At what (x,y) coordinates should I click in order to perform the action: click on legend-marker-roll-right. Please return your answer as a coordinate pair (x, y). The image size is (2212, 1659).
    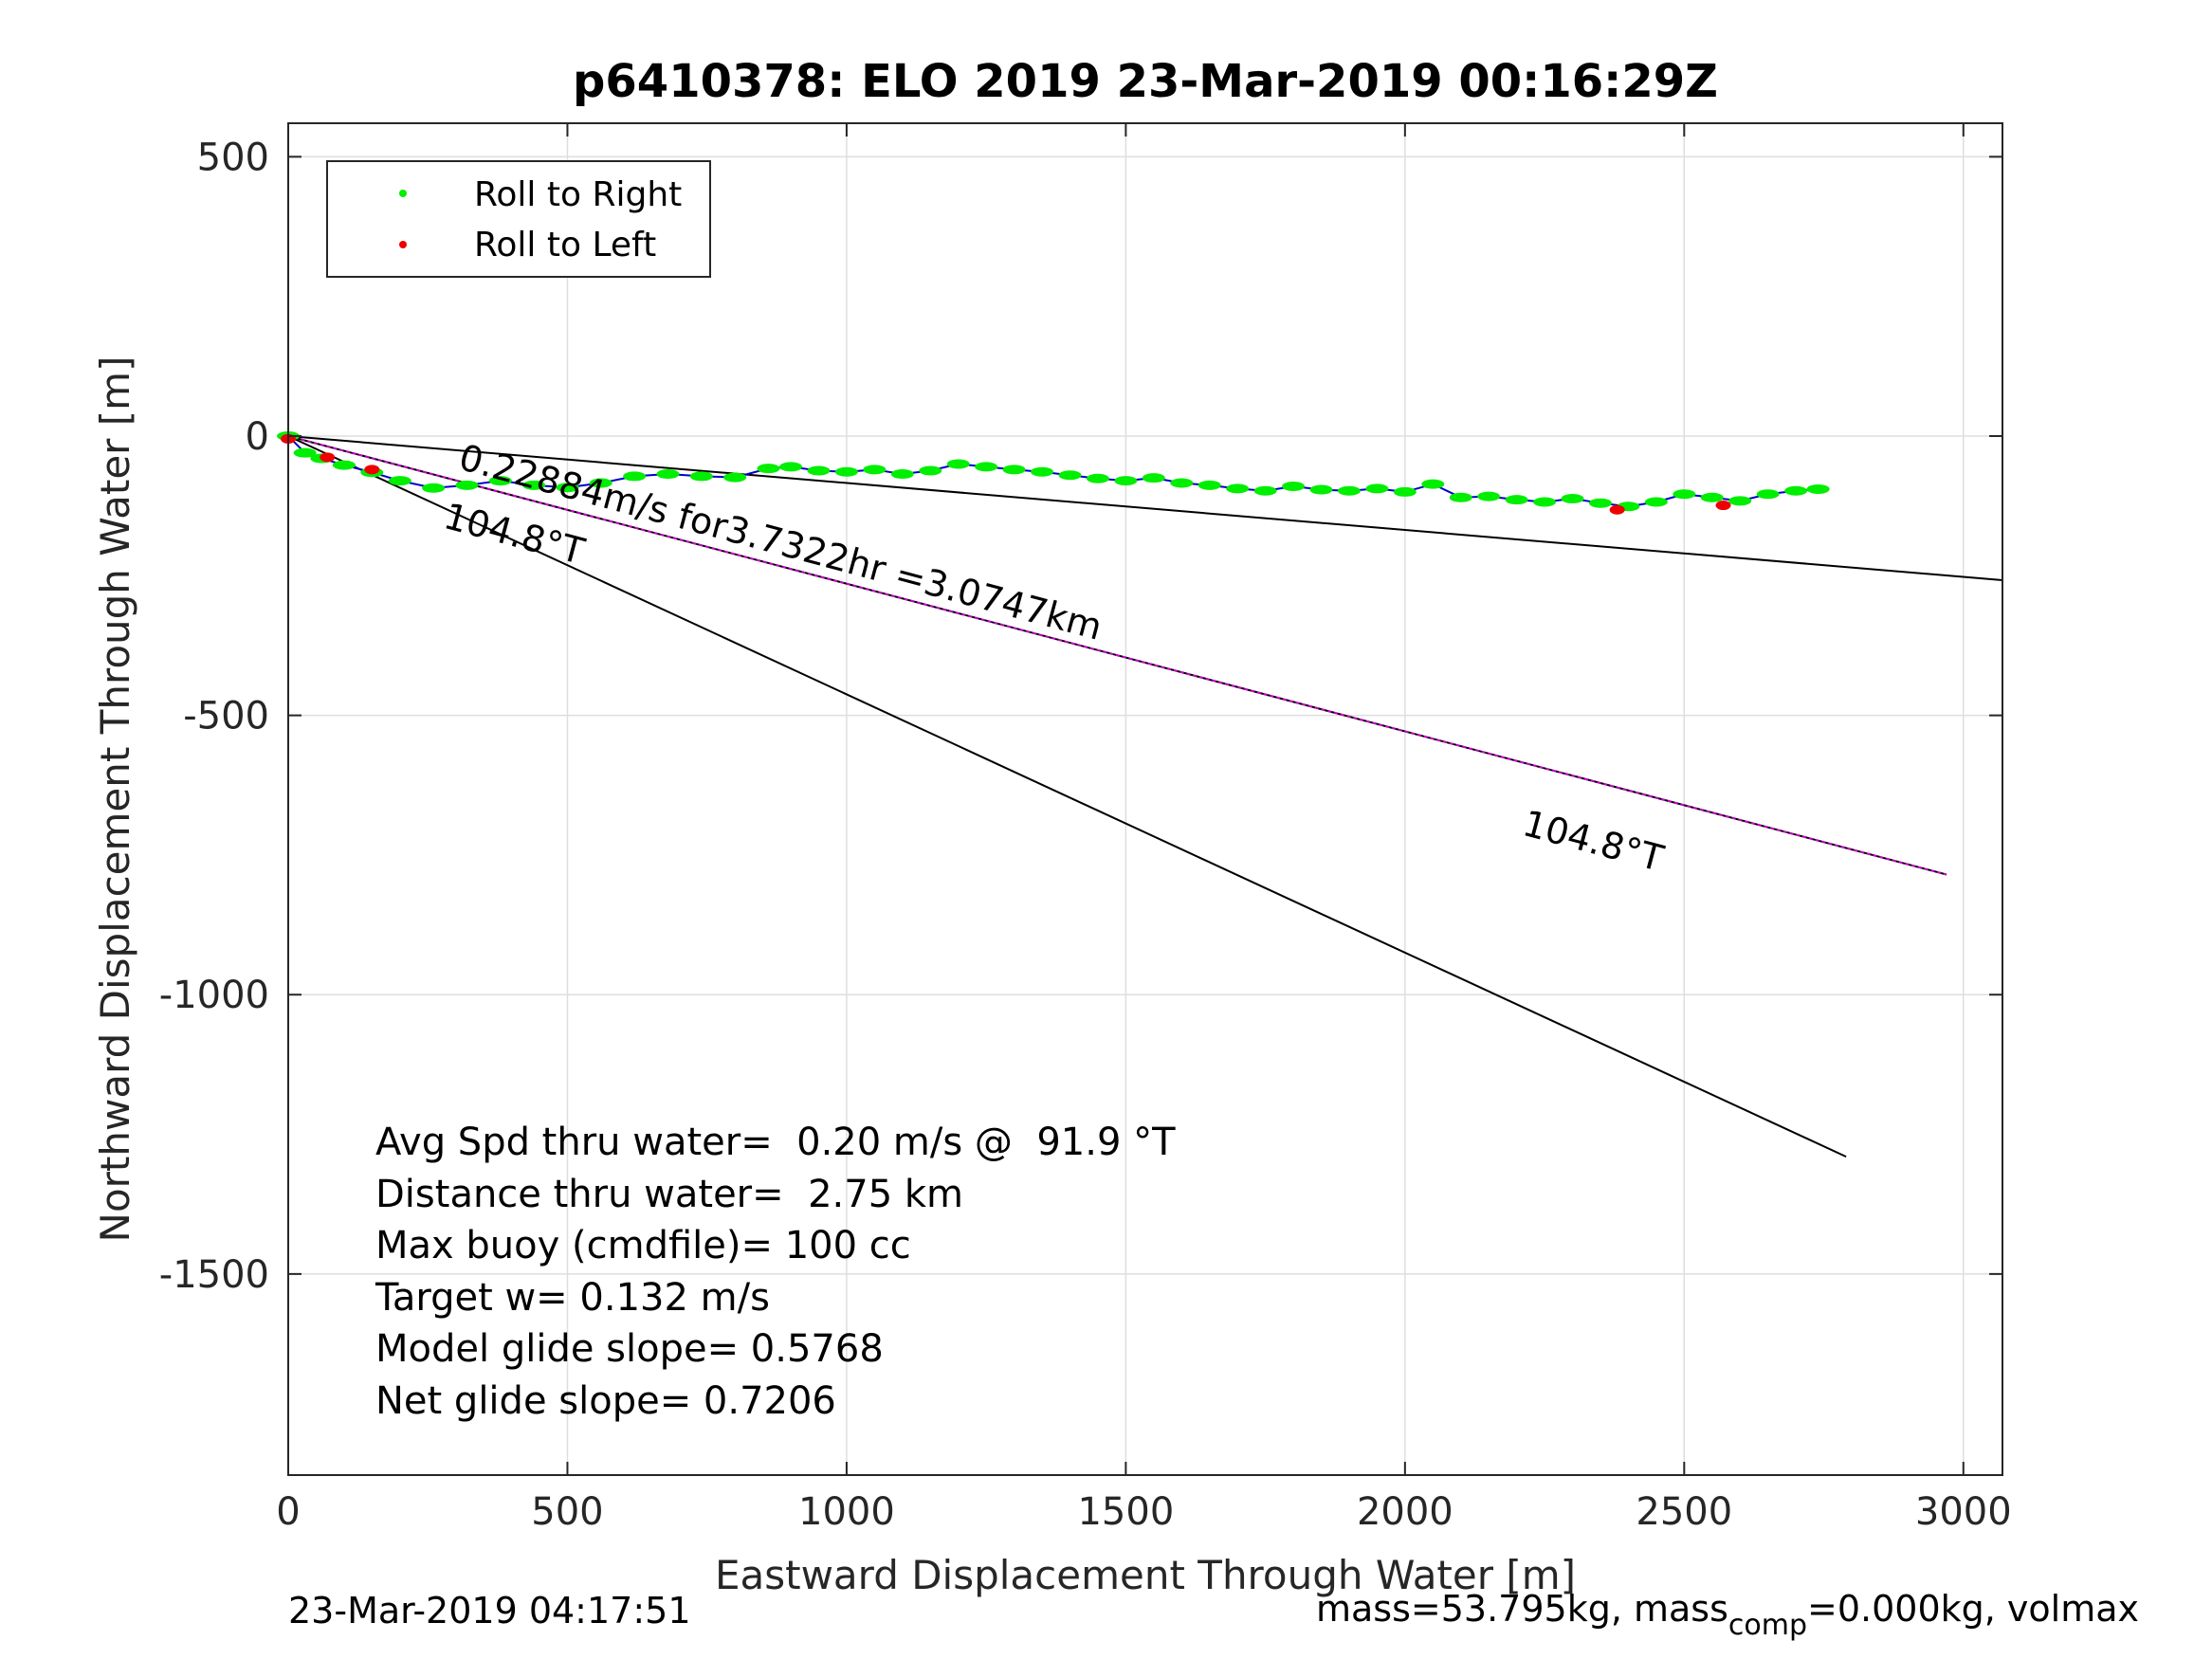
    Looking at the image, I should click on (403, 193).